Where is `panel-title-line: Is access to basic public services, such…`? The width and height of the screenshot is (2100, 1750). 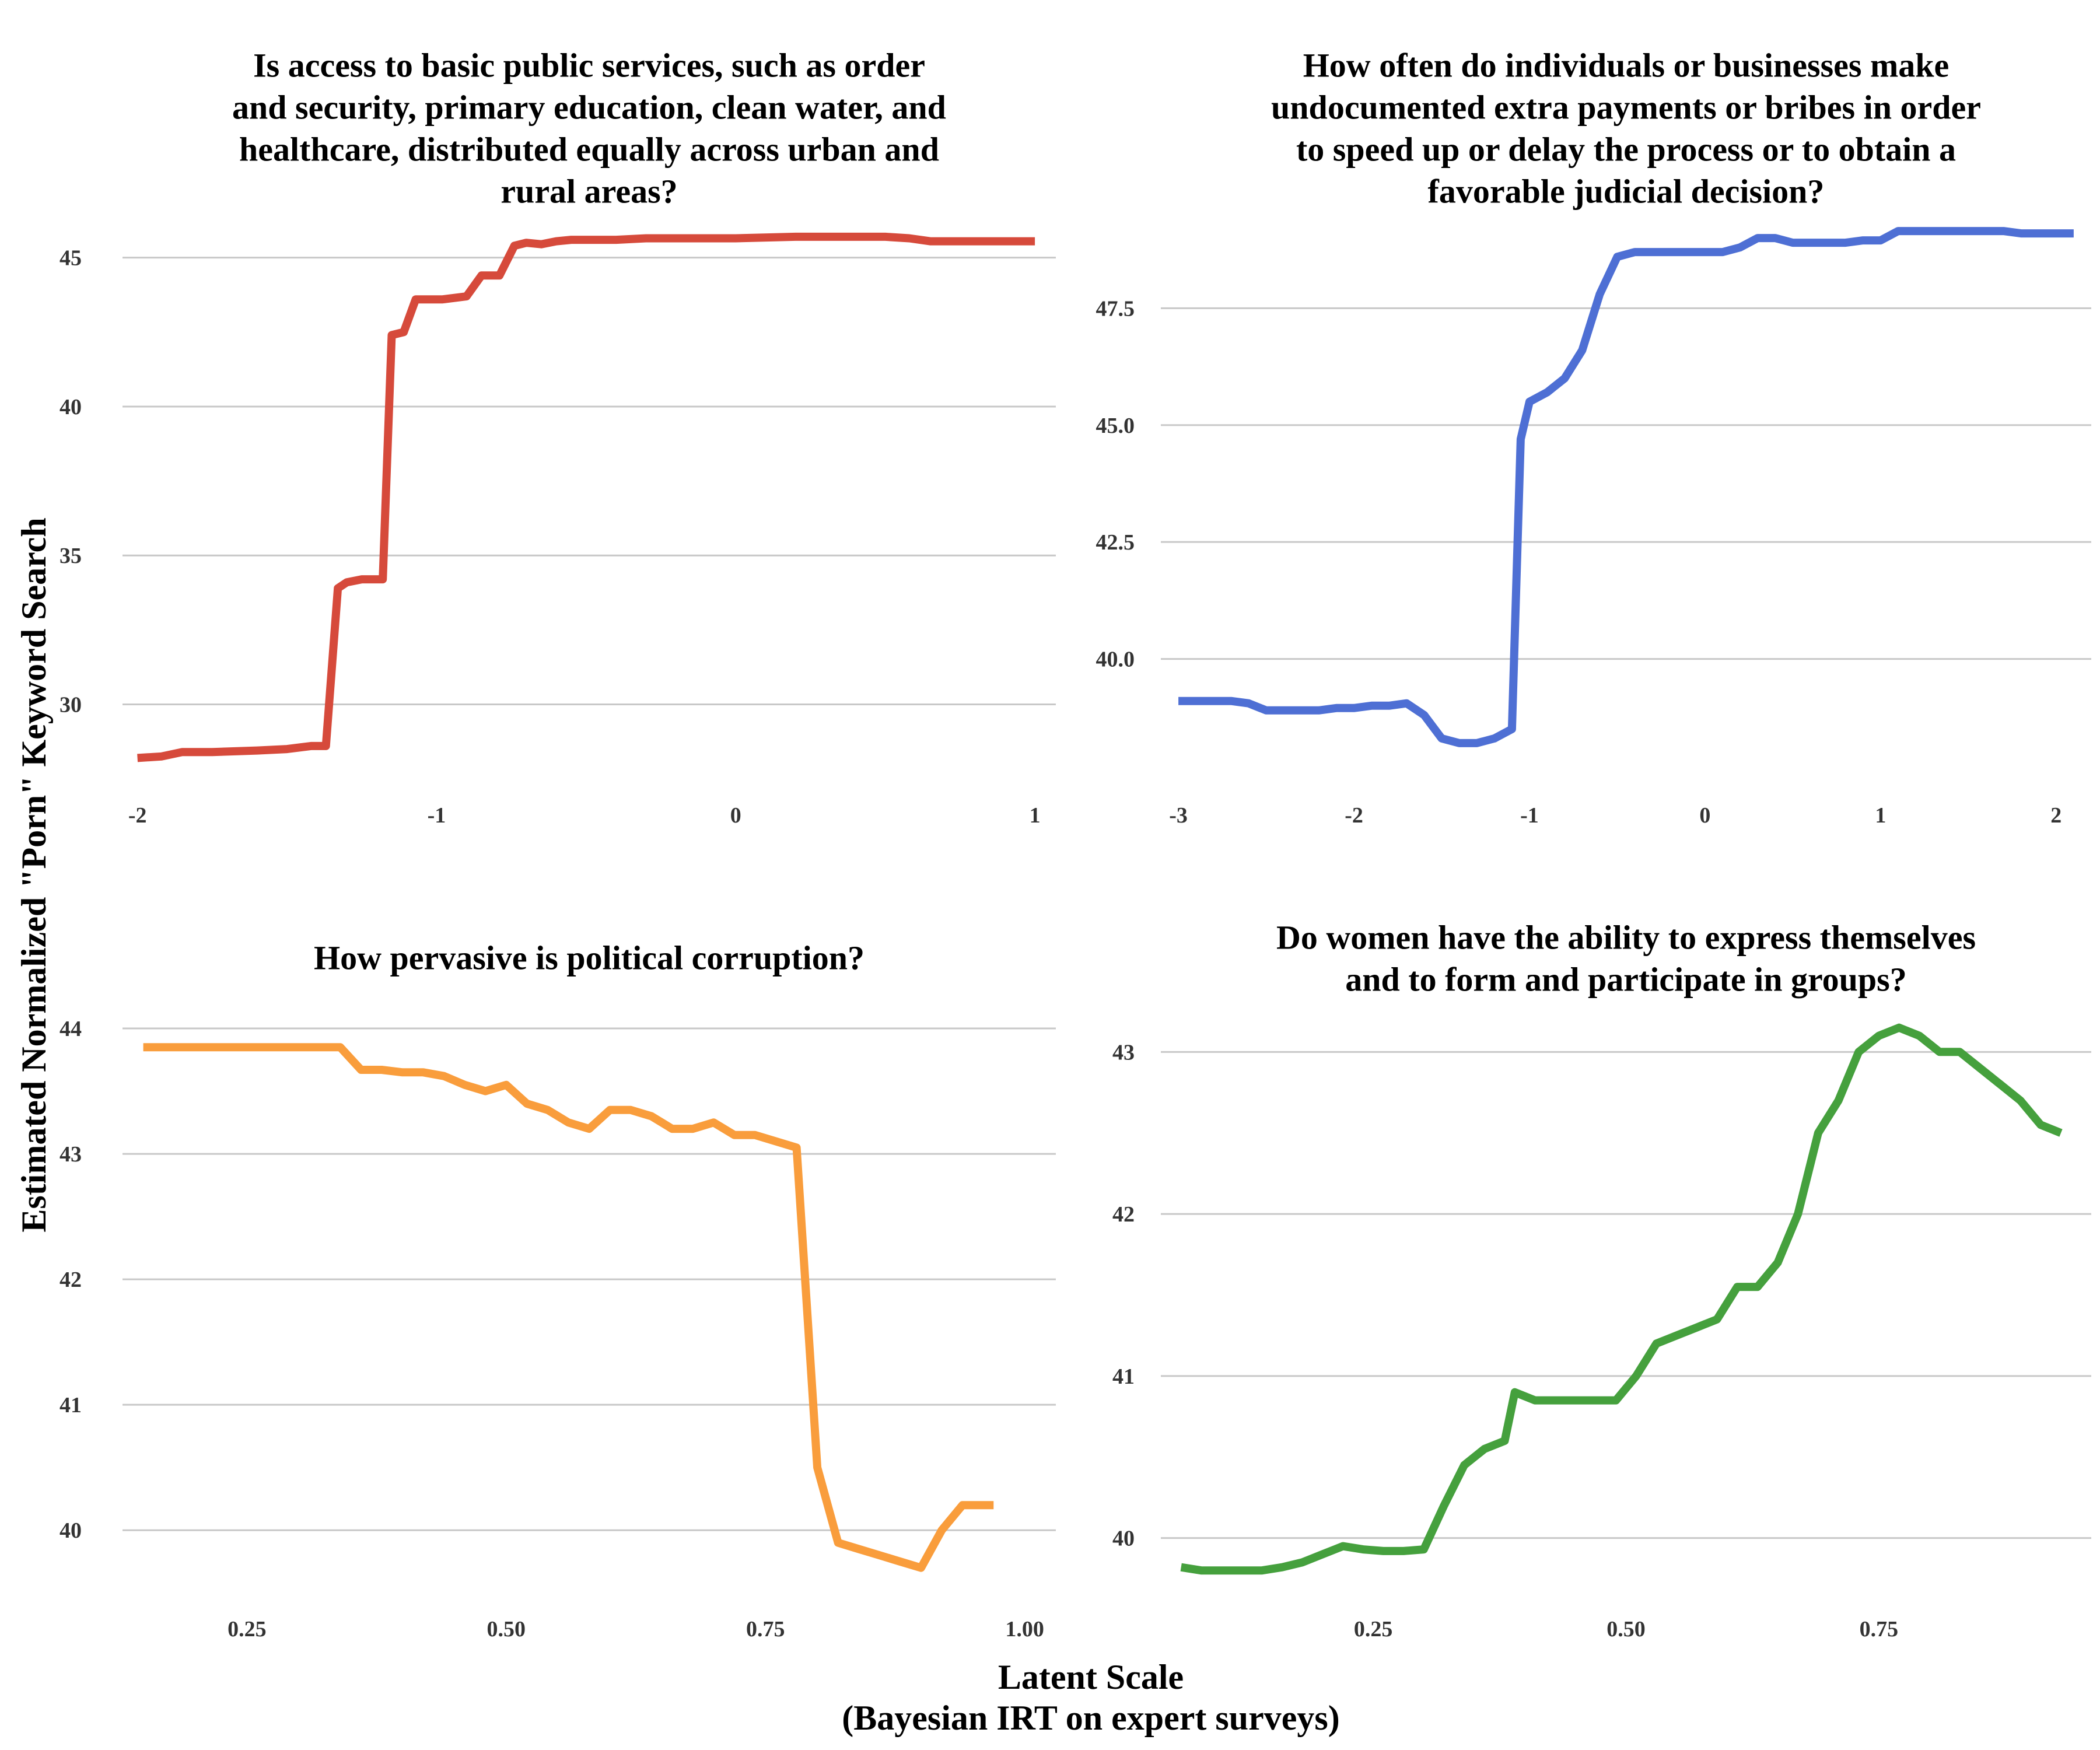
panel-title-line: Is access to basic public services, such… is located at coordinates (589, 66).